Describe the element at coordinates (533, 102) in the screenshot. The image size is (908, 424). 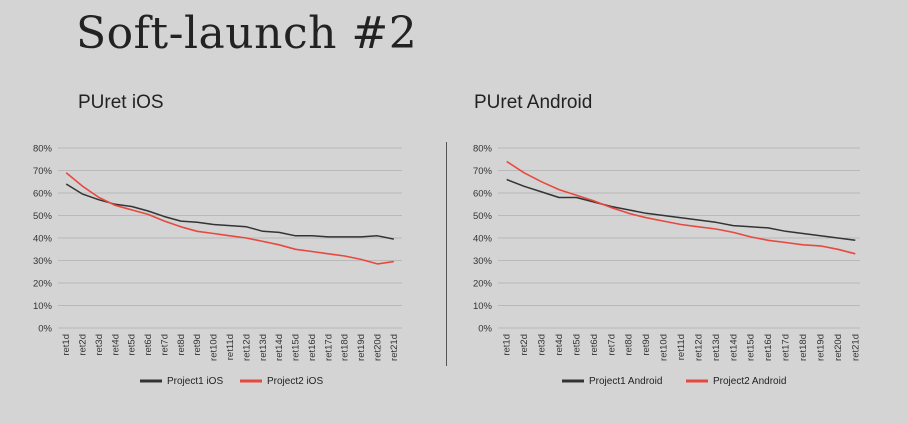
I see `chart-title-android: PUret Android` at that location.